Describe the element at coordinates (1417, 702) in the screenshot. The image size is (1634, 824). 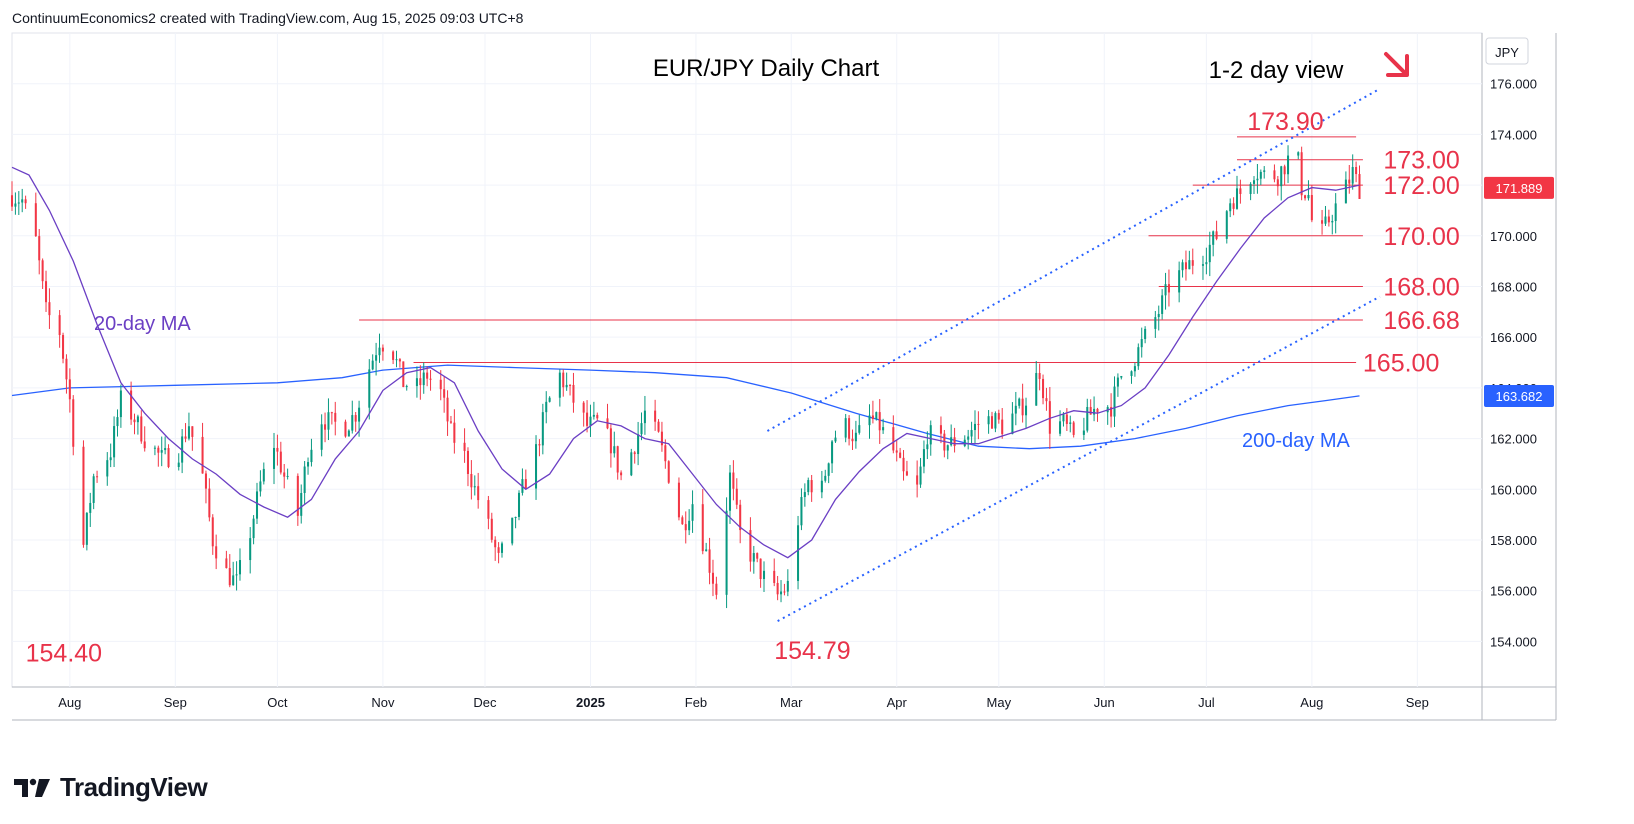
I see `time-tick-label: Sep` at that location.